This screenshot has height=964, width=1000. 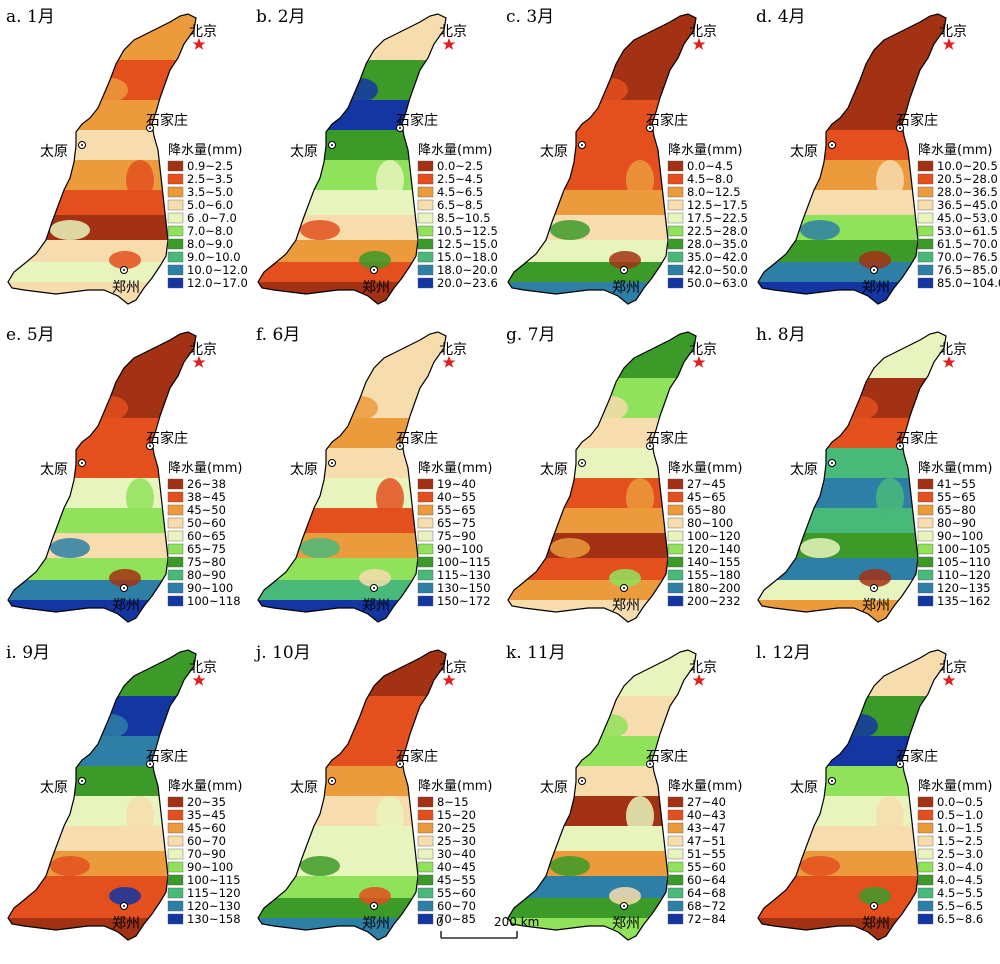 I want to click on legend-class-label: 105~110, so click(x=964, y=562).